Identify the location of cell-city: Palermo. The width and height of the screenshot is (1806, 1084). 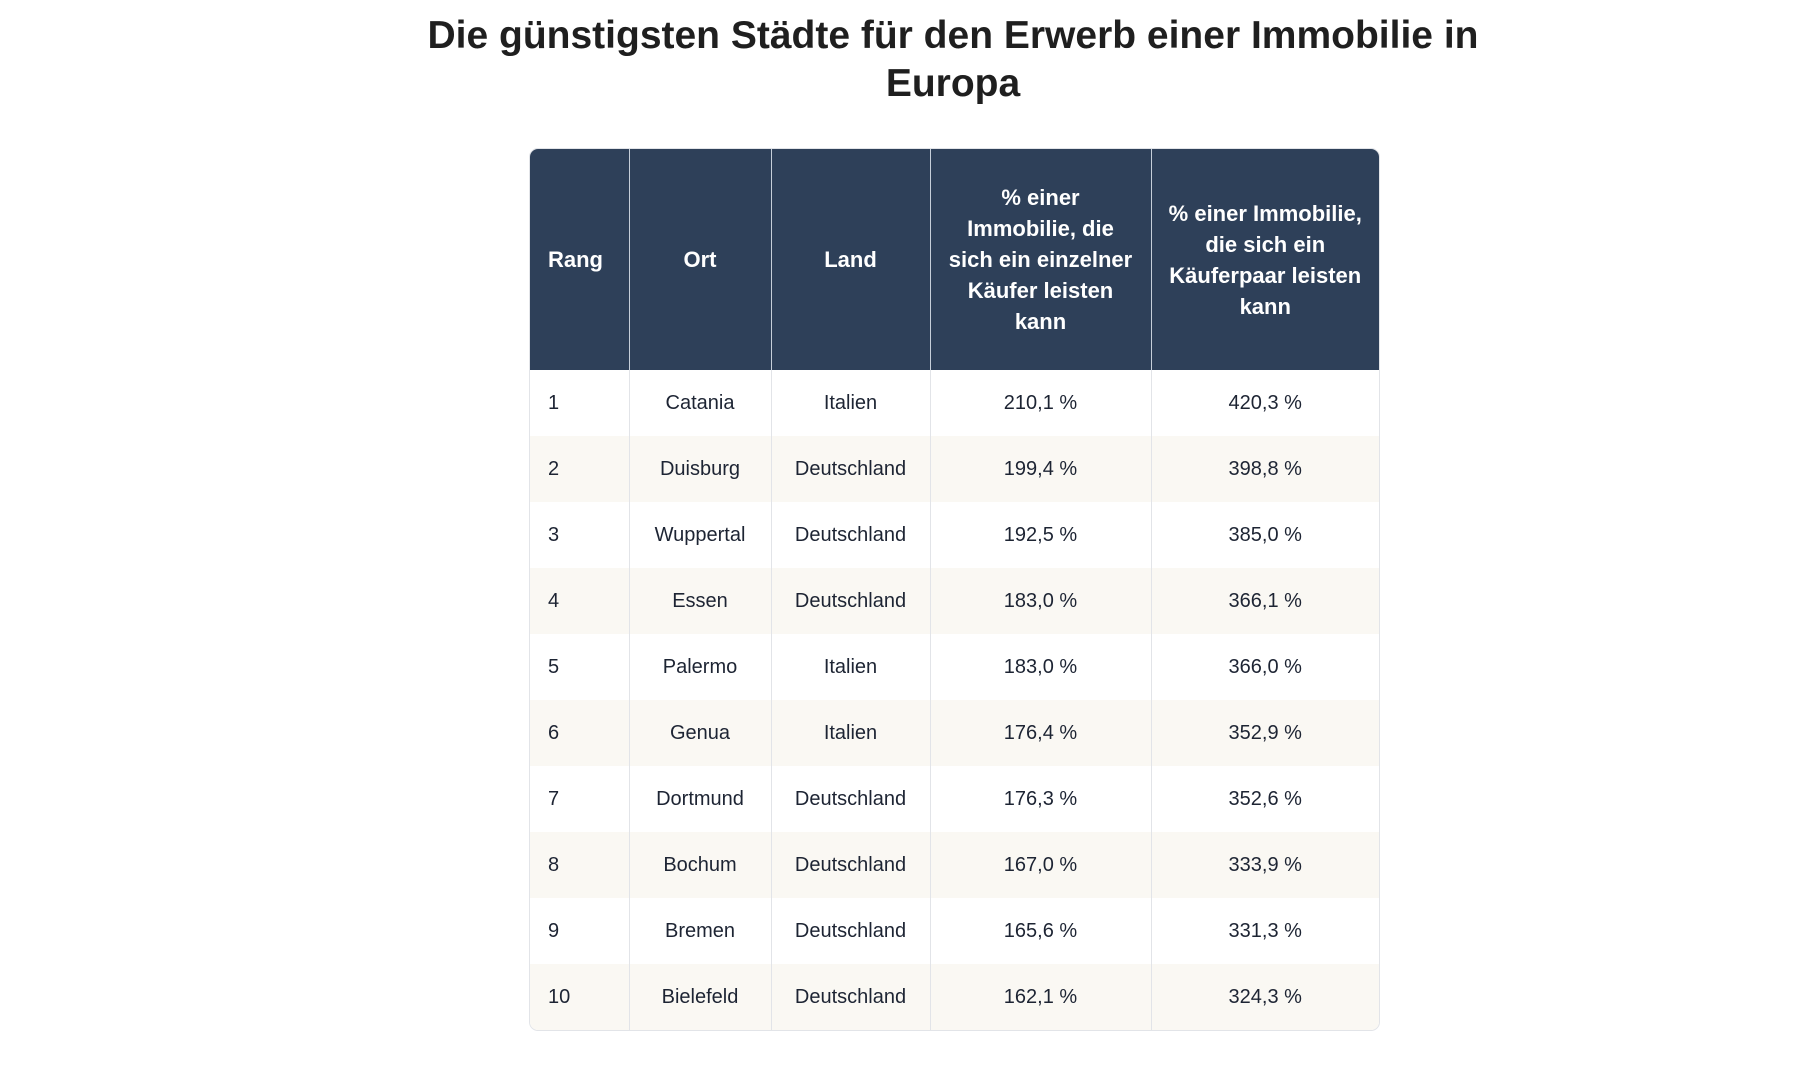
(699, 667).